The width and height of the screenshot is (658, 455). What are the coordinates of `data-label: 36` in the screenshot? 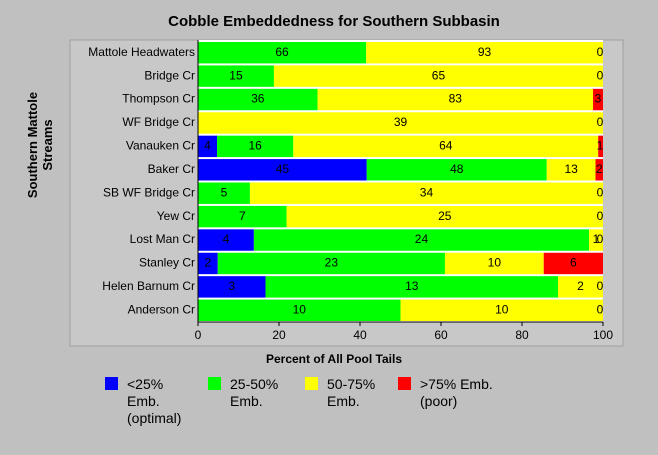 It's located at (258, 99).